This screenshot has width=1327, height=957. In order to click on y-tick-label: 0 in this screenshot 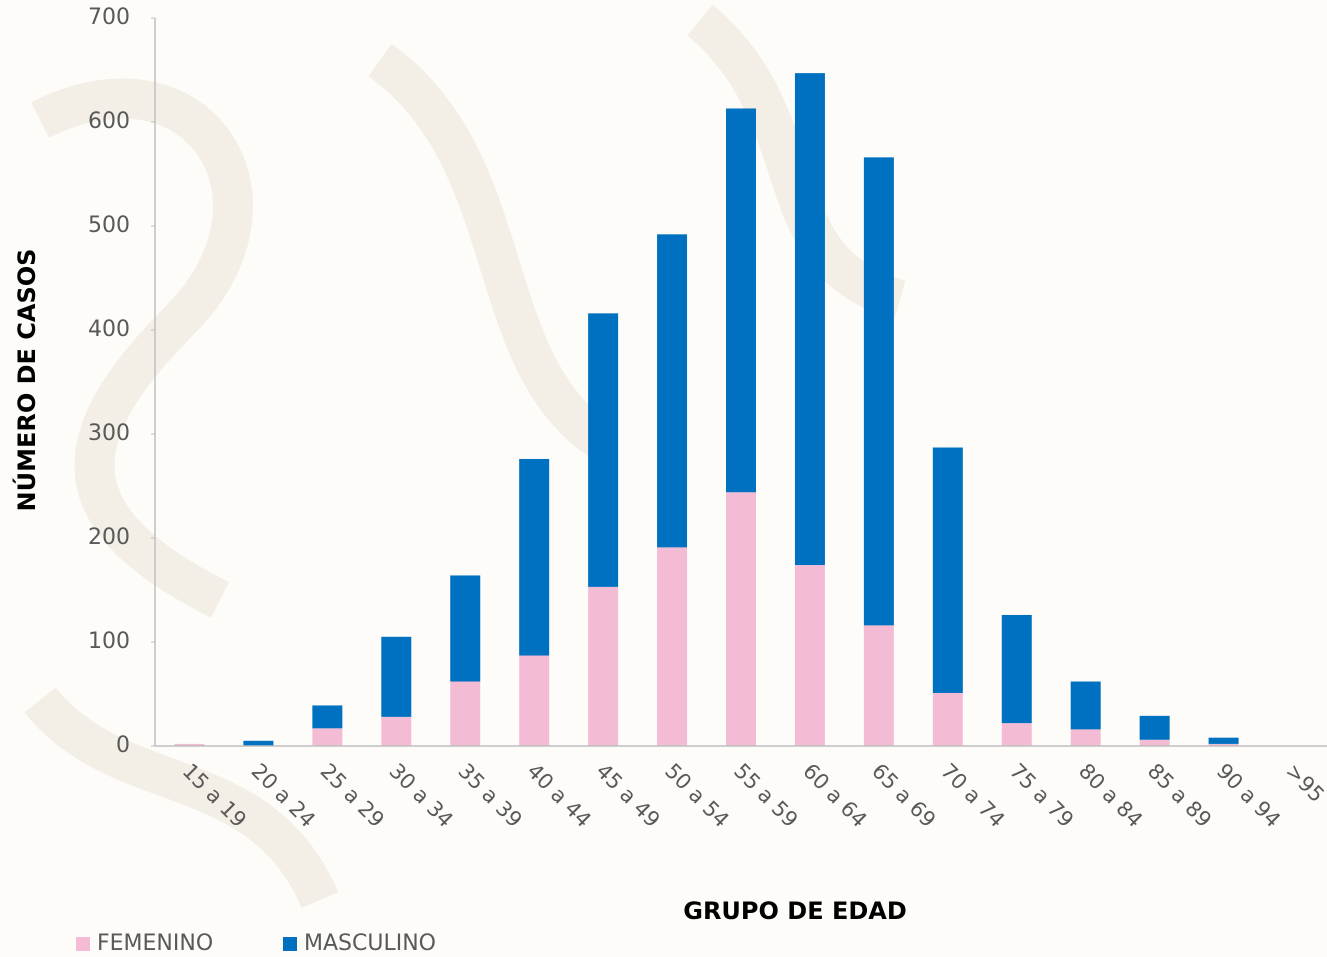, I will do `click(123, 745)`.